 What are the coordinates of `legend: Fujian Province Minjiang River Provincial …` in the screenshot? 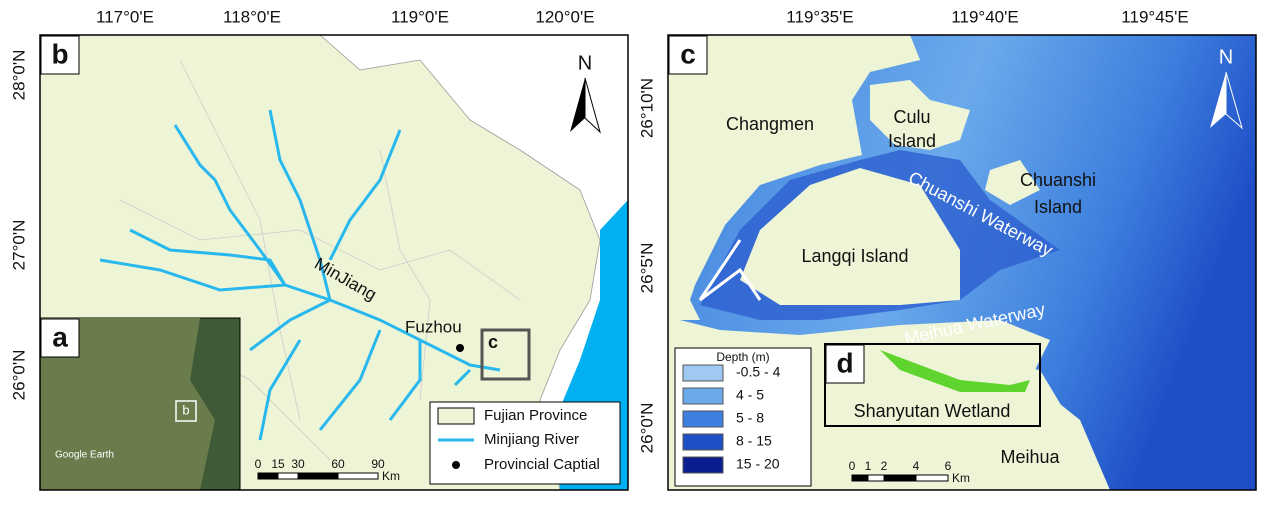 It's located at (525, 443).